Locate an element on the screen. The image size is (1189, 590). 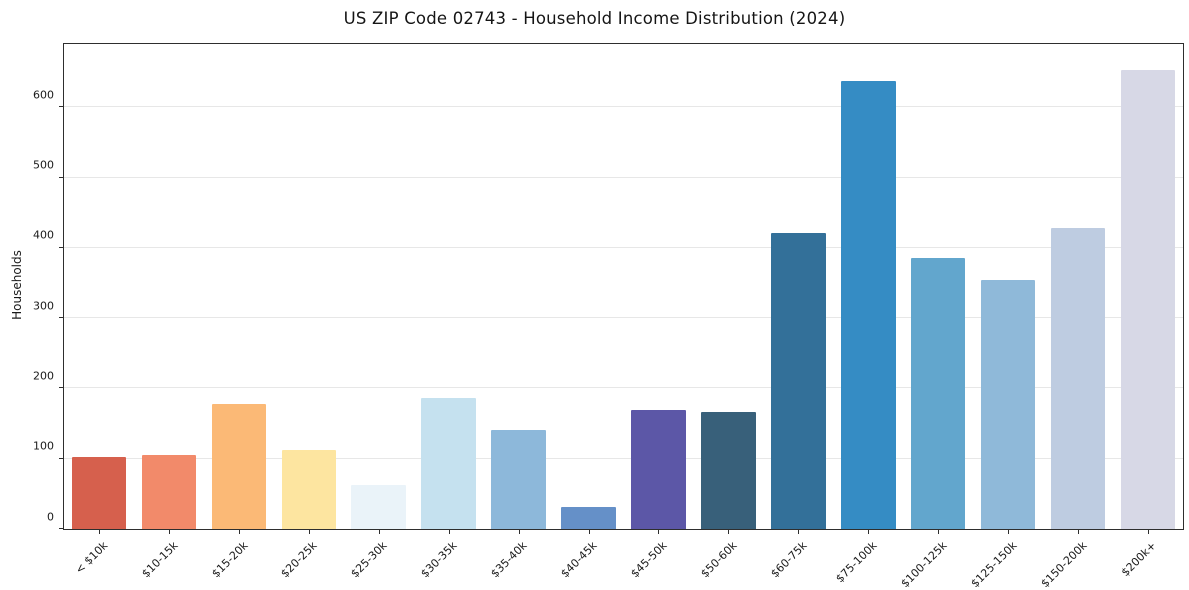
bar-75-100k is located at coordinates (868, 304).